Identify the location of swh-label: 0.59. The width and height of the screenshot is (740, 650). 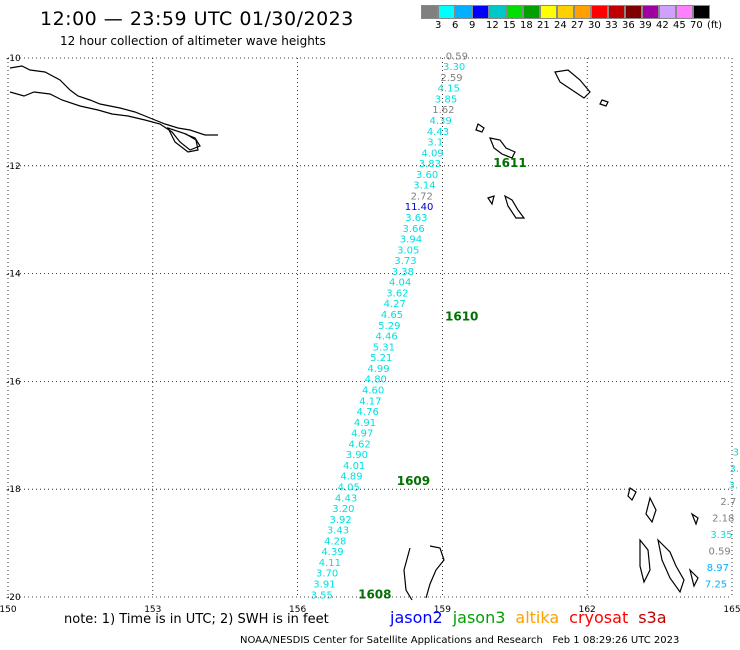
(457, 56).